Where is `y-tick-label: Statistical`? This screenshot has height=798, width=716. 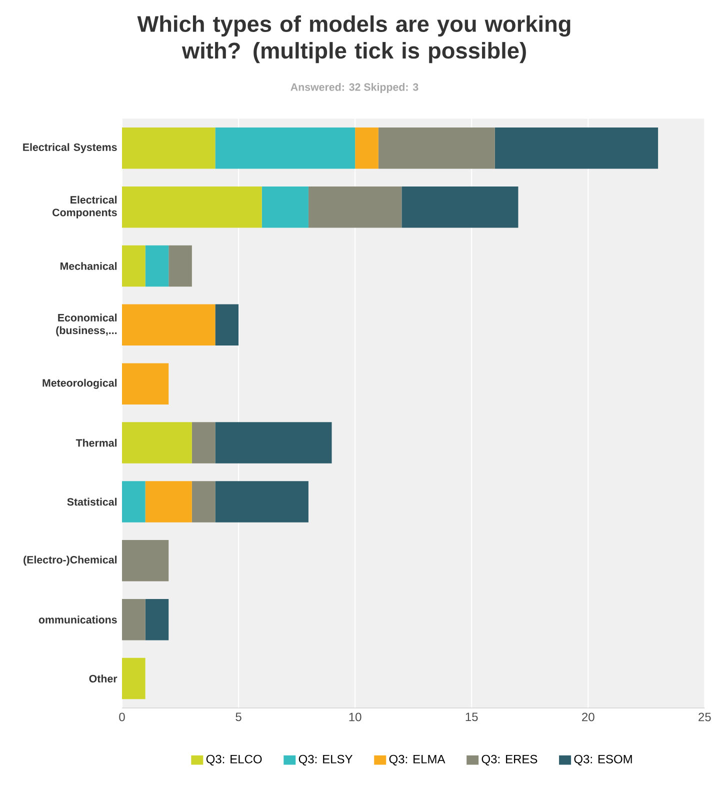
y-tick-label: Statistical is located at coordinates (92, 502).